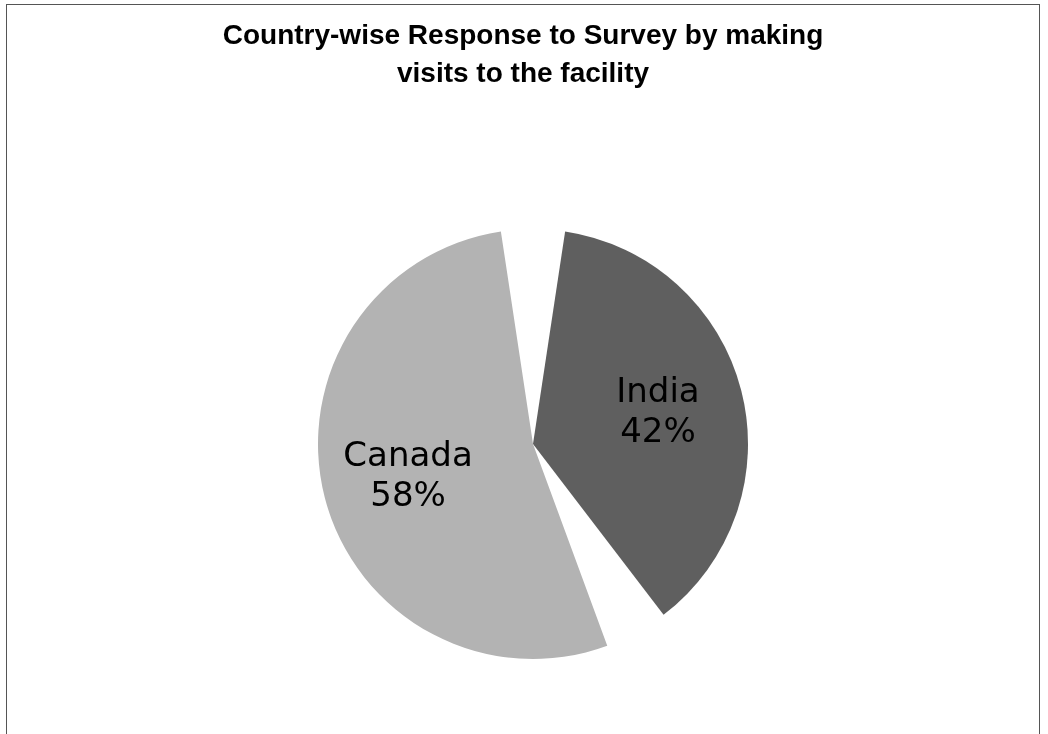 This screenshot has height=734, width=1048. Describe the element at coordinates (658, 389) in the screenshot. I see `slice-label: India` at that location.